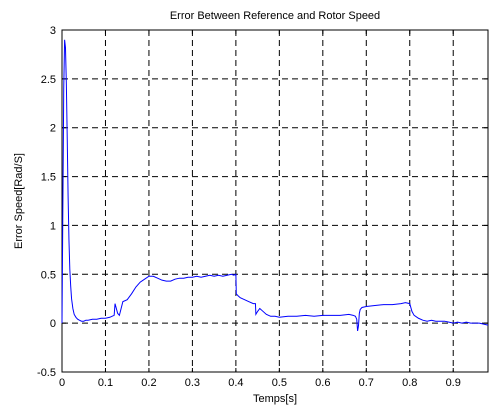 The height and width of the screenshot is (411, 489). What do you see at coordinates (275, 399) in the screenshot?
I see `x-axis-label: Temps[s]` at bounding box center [275, 399].